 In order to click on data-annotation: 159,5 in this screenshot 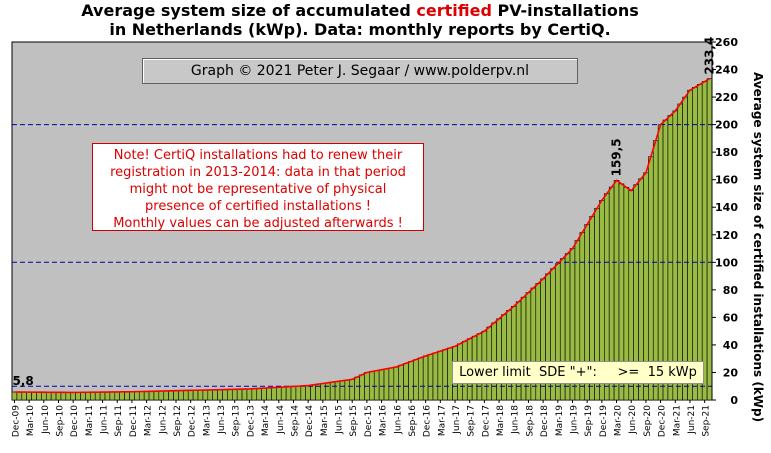, I will do `click(617, 157)`.